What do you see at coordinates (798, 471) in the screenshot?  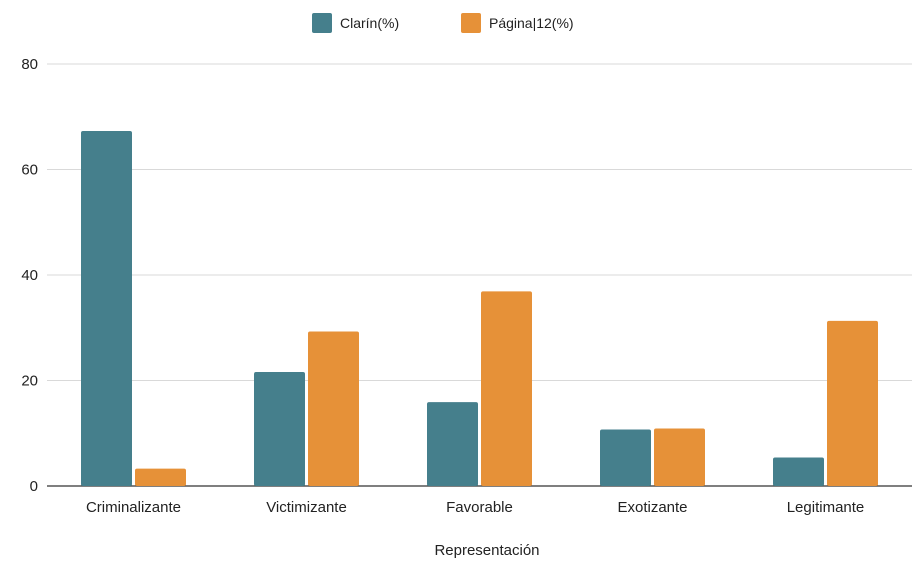 I see `bar-clarin-legitimante` at bounding box center [798, 471].